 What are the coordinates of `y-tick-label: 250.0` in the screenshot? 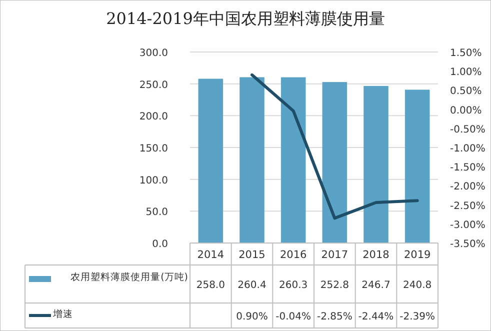 It's located at (153, 85).